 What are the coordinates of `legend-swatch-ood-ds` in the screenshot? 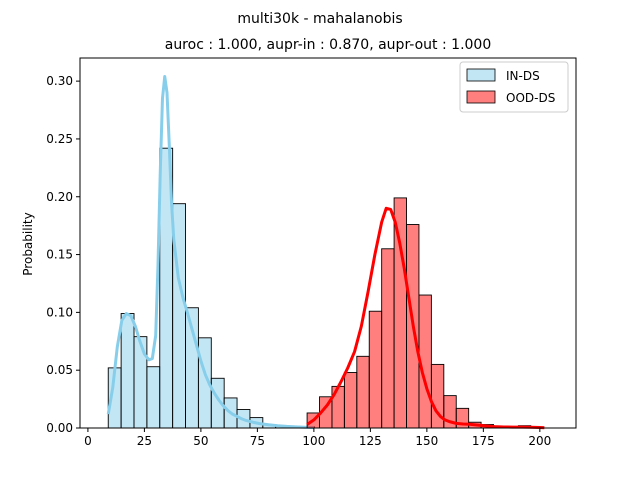 It's located at (481, 97).